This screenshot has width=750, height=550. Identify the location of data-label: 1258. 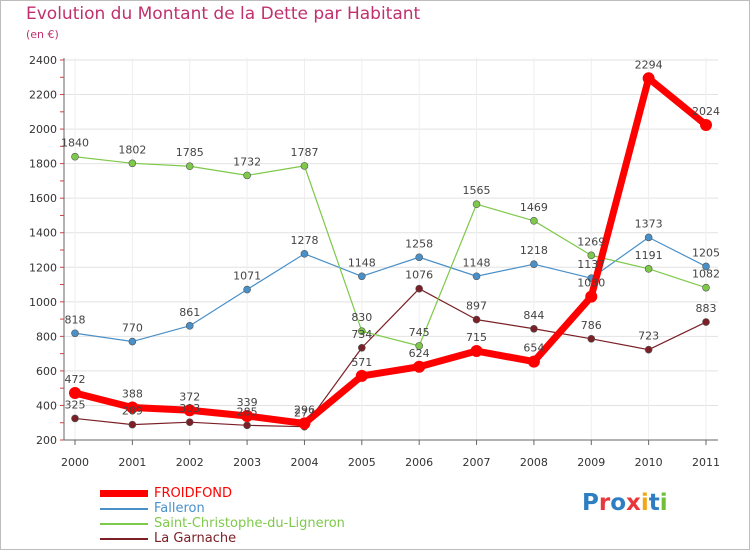
(419, 243).